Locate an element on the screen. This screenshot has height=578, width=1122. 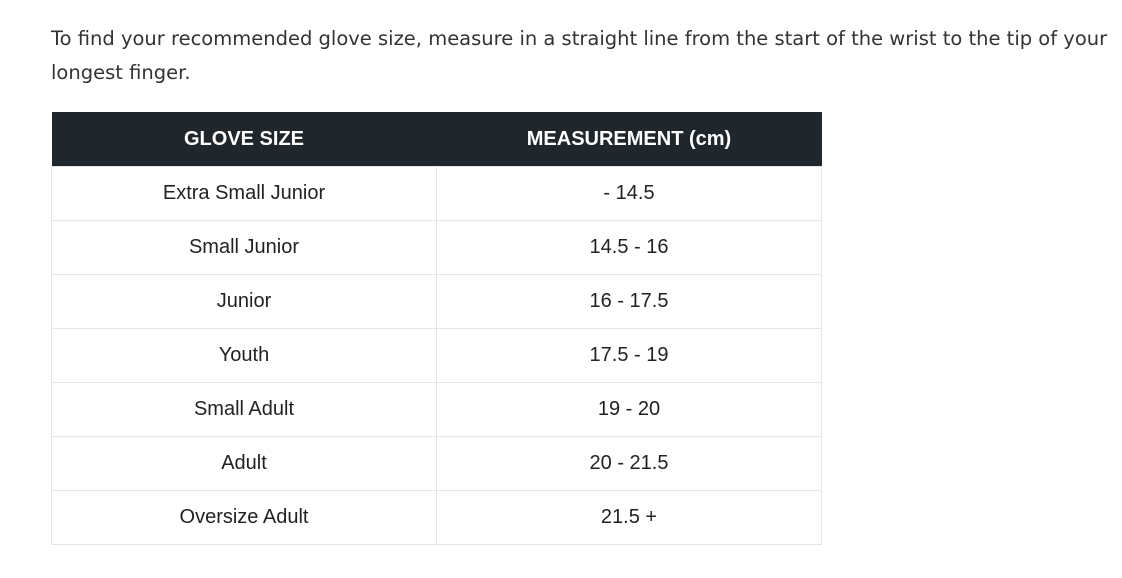
table-row: Small Adult 19 - 20 is located at coordinates (436, 409).